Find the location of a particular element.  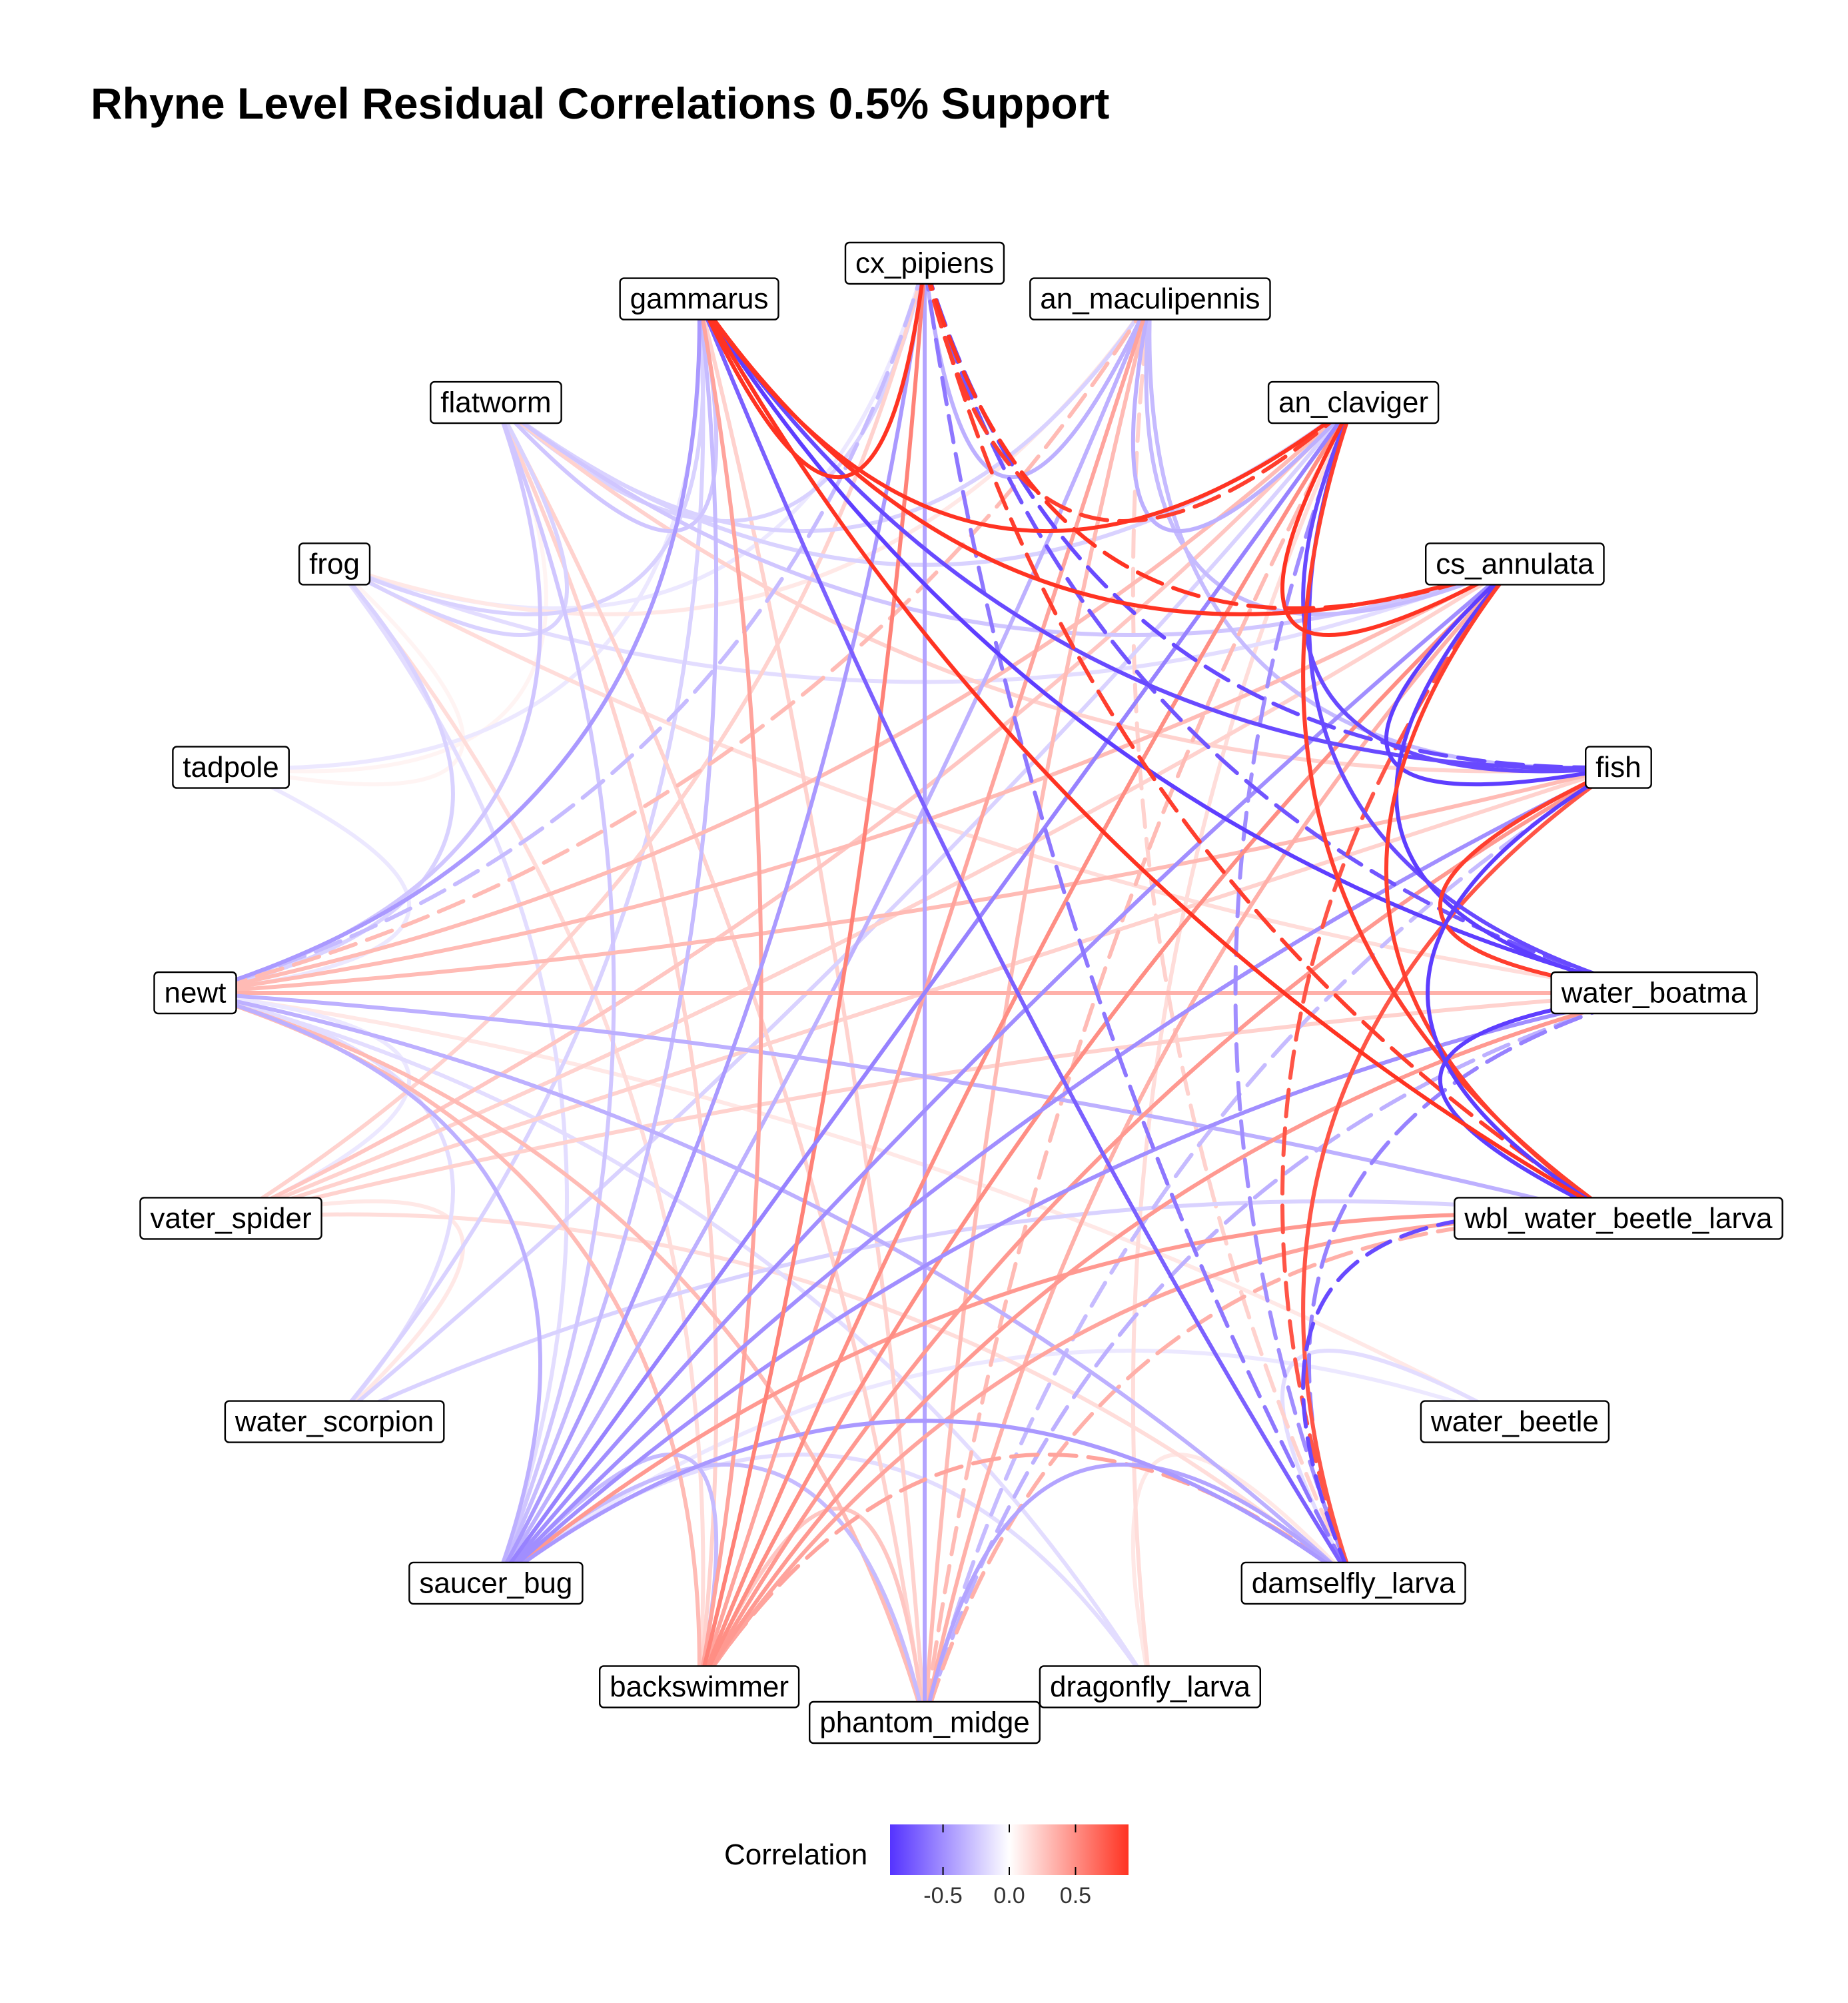

legend-tick-label: 0.5 is located at coordinates (1075, 1895).